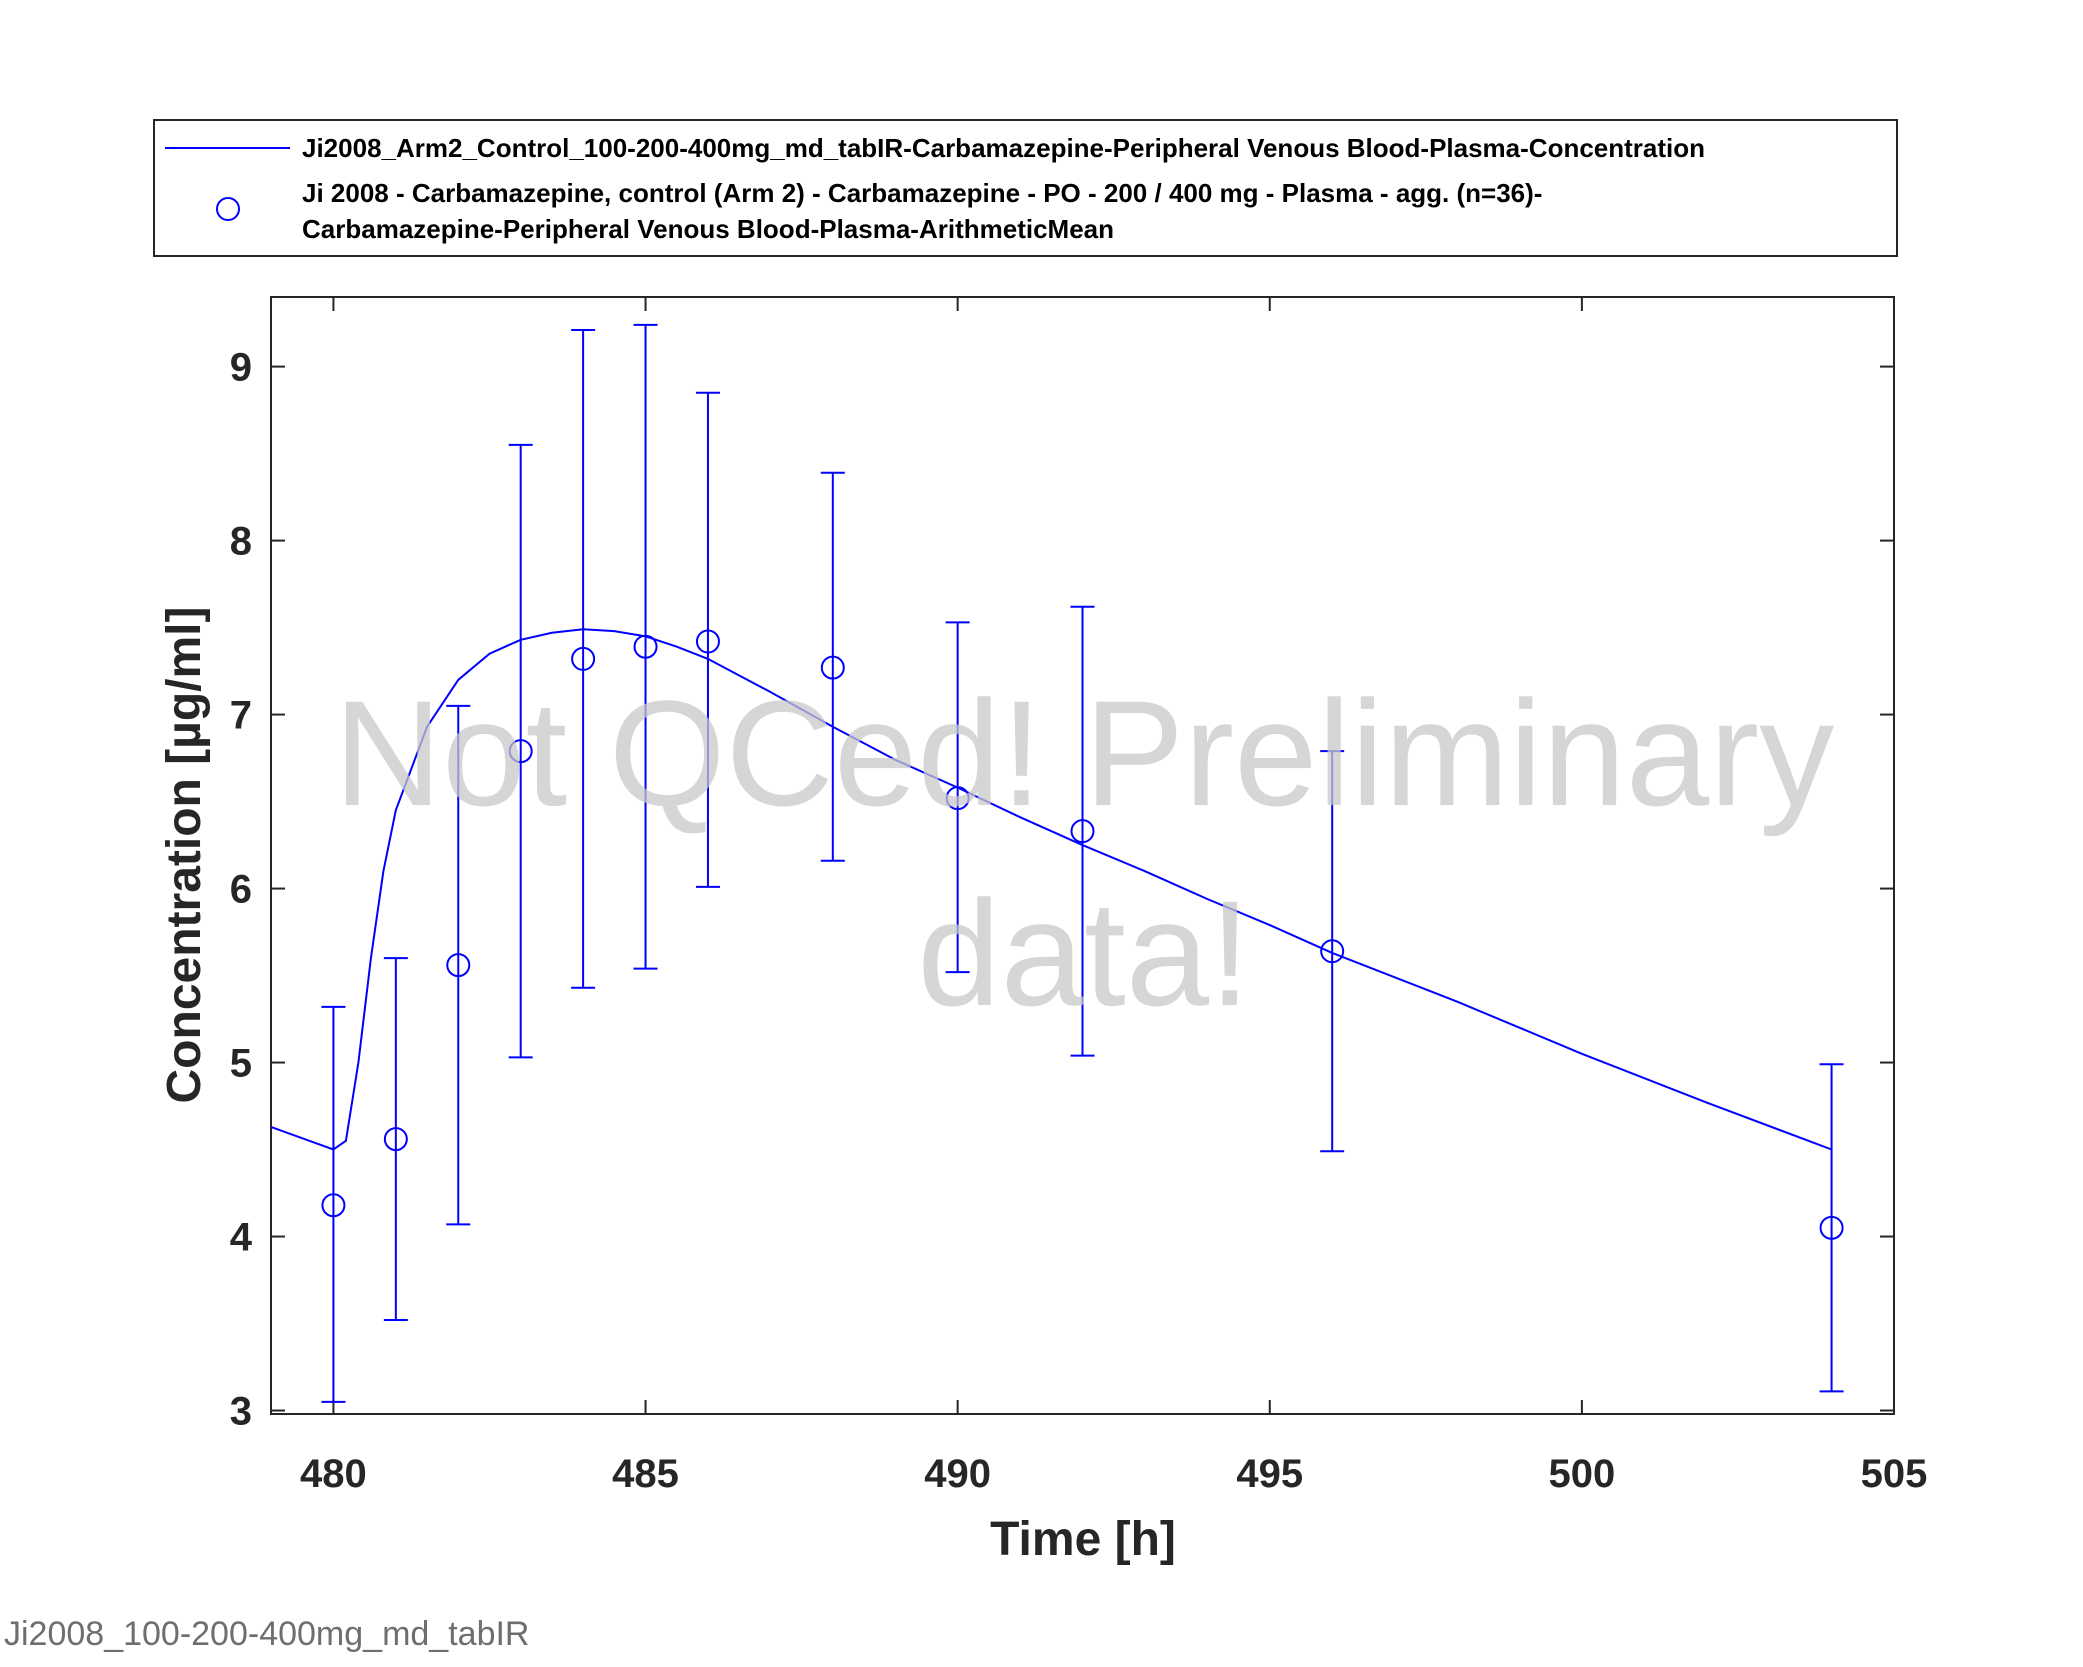 The width and height of the screenshot is (2083, 1667). I want to click on x-tick-label: 480, so click(333, 1474).